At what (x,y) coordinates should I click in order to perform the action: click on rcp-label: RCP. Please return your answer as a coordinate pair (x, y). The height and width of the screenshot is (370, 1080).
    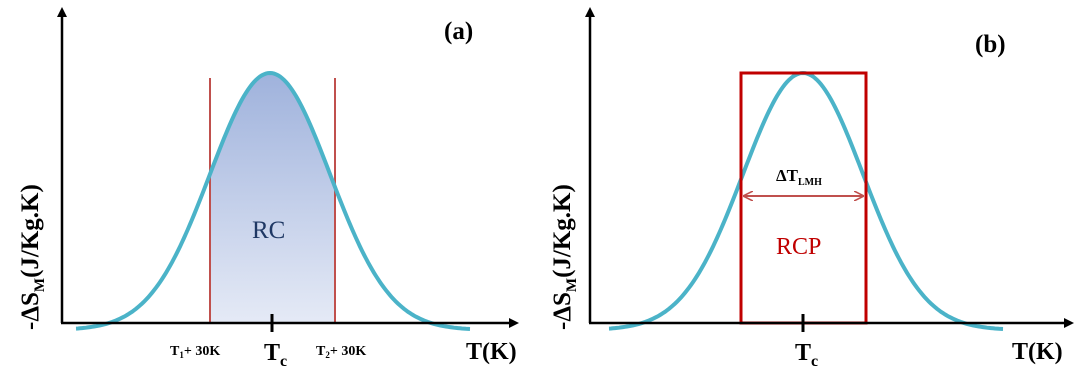
    Looking at the image, I should click on (798, 247).